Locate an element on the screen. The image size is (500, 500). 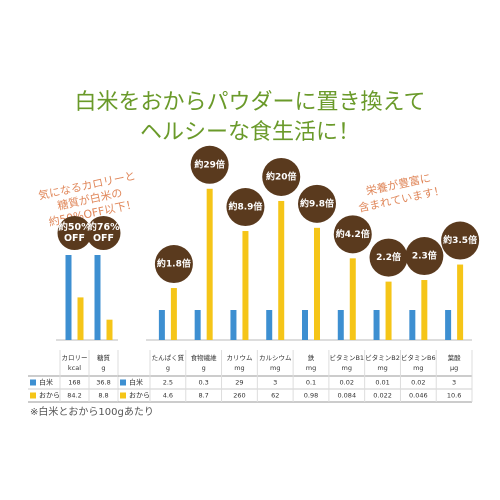
table-value: 0.98 is located at coordinates (311, 396).